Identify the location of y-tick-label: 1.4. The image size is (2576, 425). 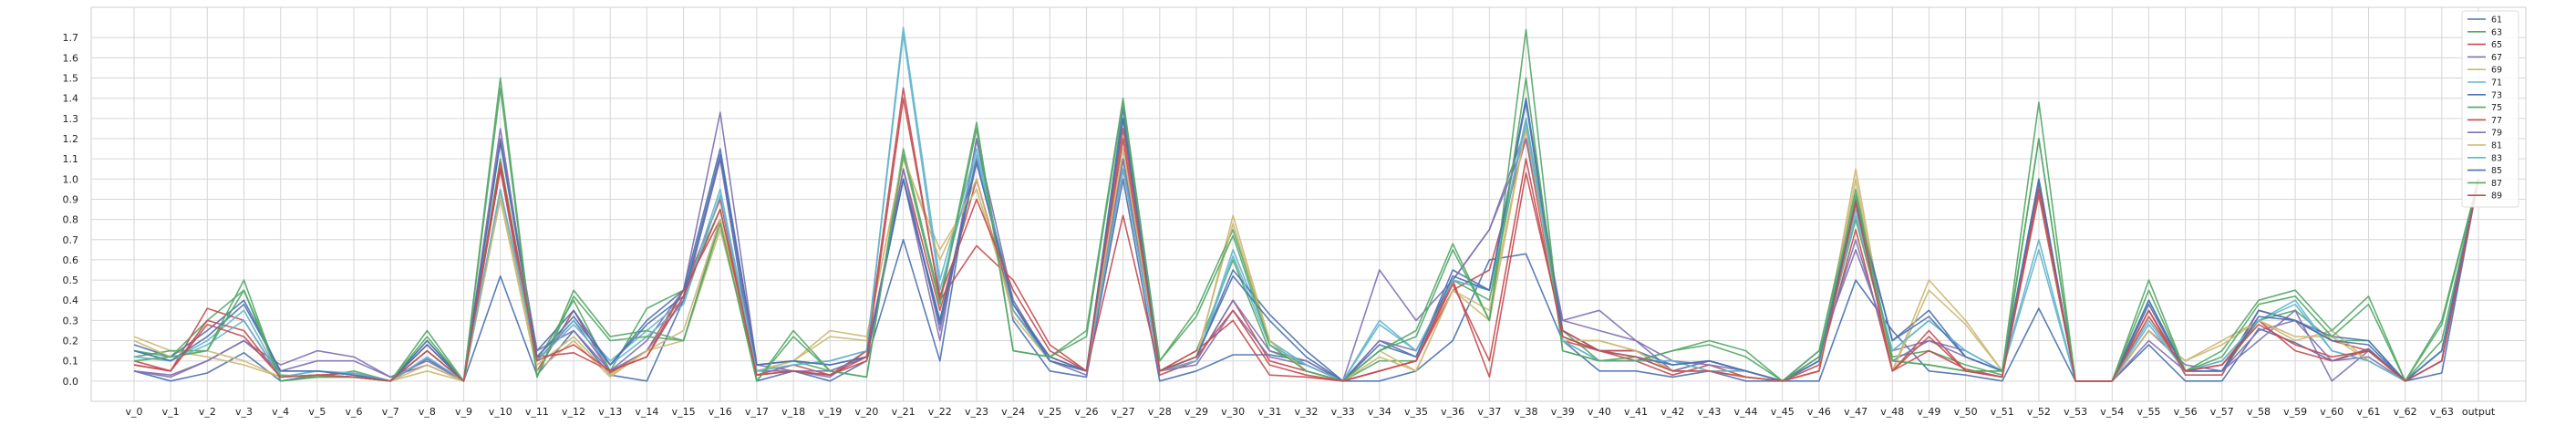
(71, 99).